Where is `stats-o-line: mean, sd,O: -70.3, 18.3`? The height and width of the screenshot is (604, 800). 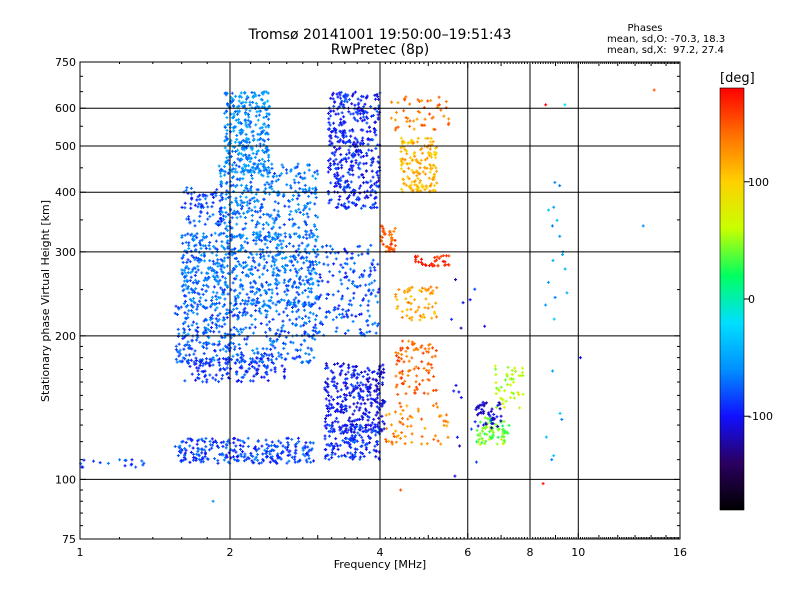 stats-o-line: mean, sd,O: -70.3, 18.3 is located at coordinates (666, 39).